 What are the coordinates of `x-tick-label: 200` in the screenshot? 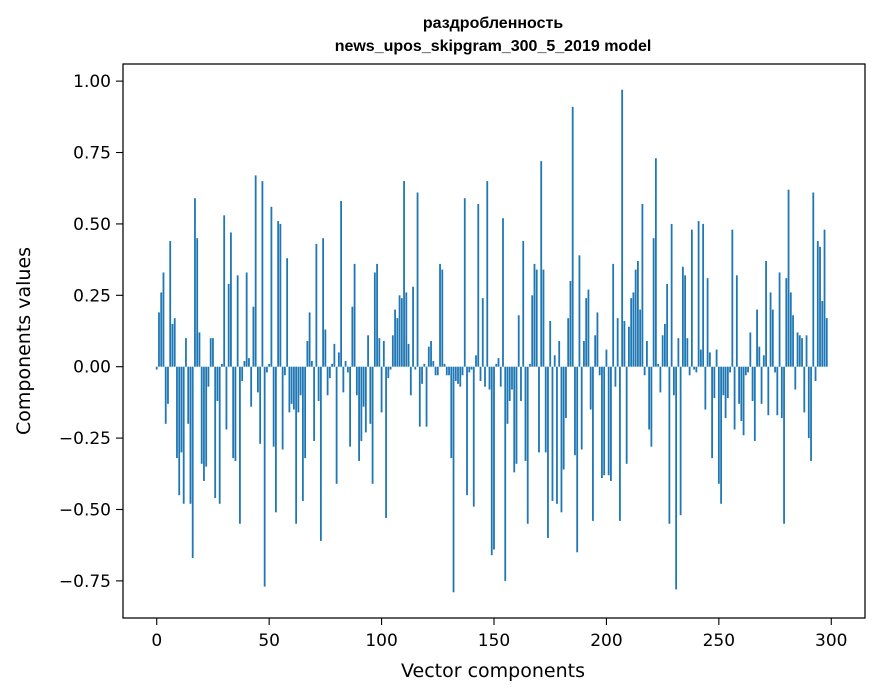 It's located at (606, 641).